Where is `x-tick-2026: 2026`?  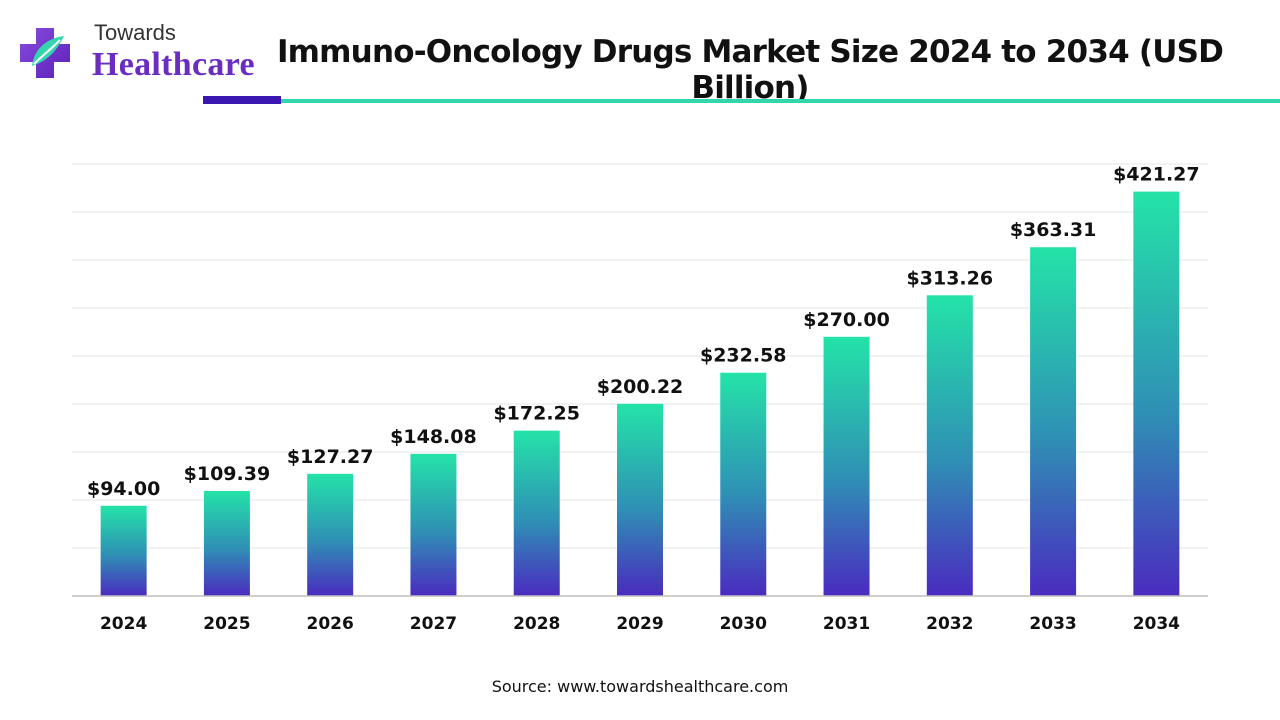
x-tick-2026: 2026 is located at coordinates (330, 624).